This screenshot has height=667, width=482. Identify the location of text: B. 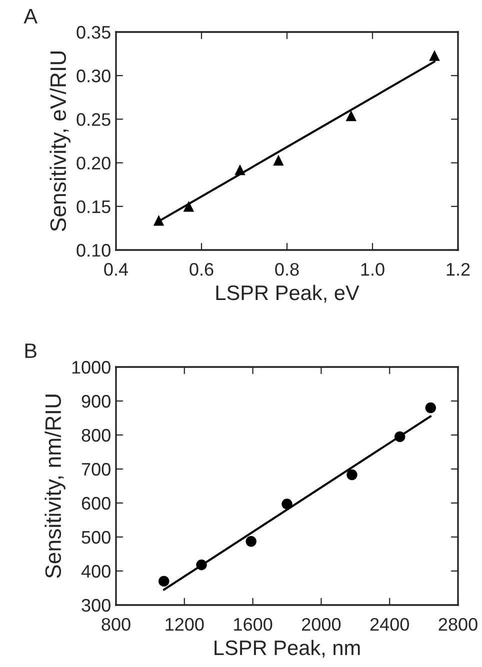
(30, 351).